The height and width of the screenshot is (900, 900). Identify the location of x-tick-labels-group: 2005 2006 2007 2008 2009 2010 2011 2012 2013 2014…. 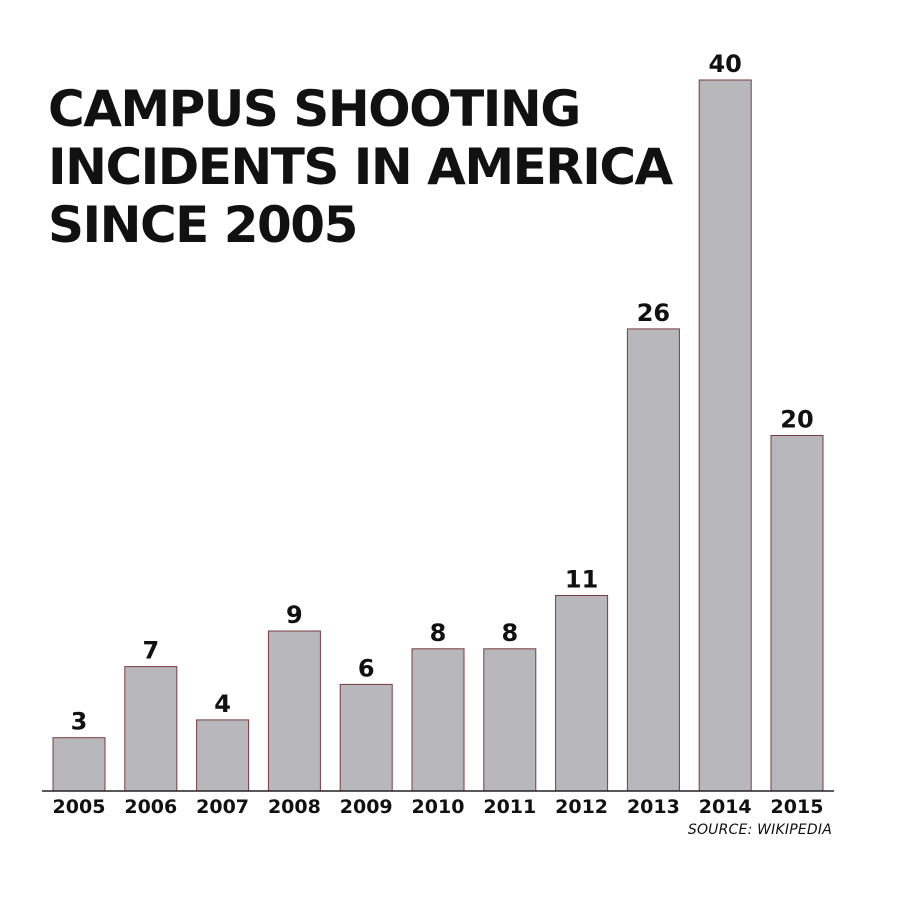
(438, 807).